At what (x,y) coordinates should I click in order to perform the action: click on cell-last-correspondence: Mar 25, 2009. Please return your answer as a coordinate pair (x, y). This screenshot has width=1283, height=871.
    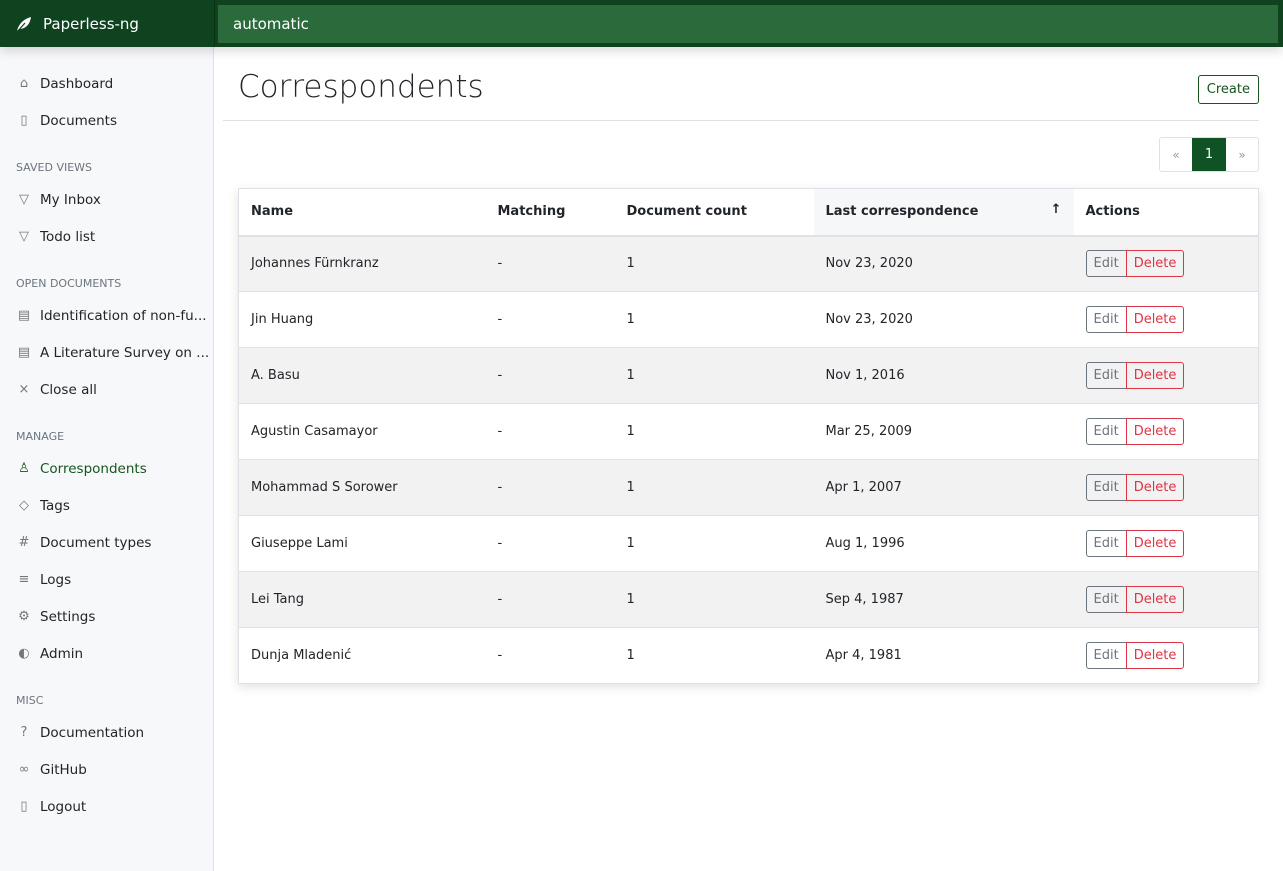
    Looking at the image, I should click on (943, 431).